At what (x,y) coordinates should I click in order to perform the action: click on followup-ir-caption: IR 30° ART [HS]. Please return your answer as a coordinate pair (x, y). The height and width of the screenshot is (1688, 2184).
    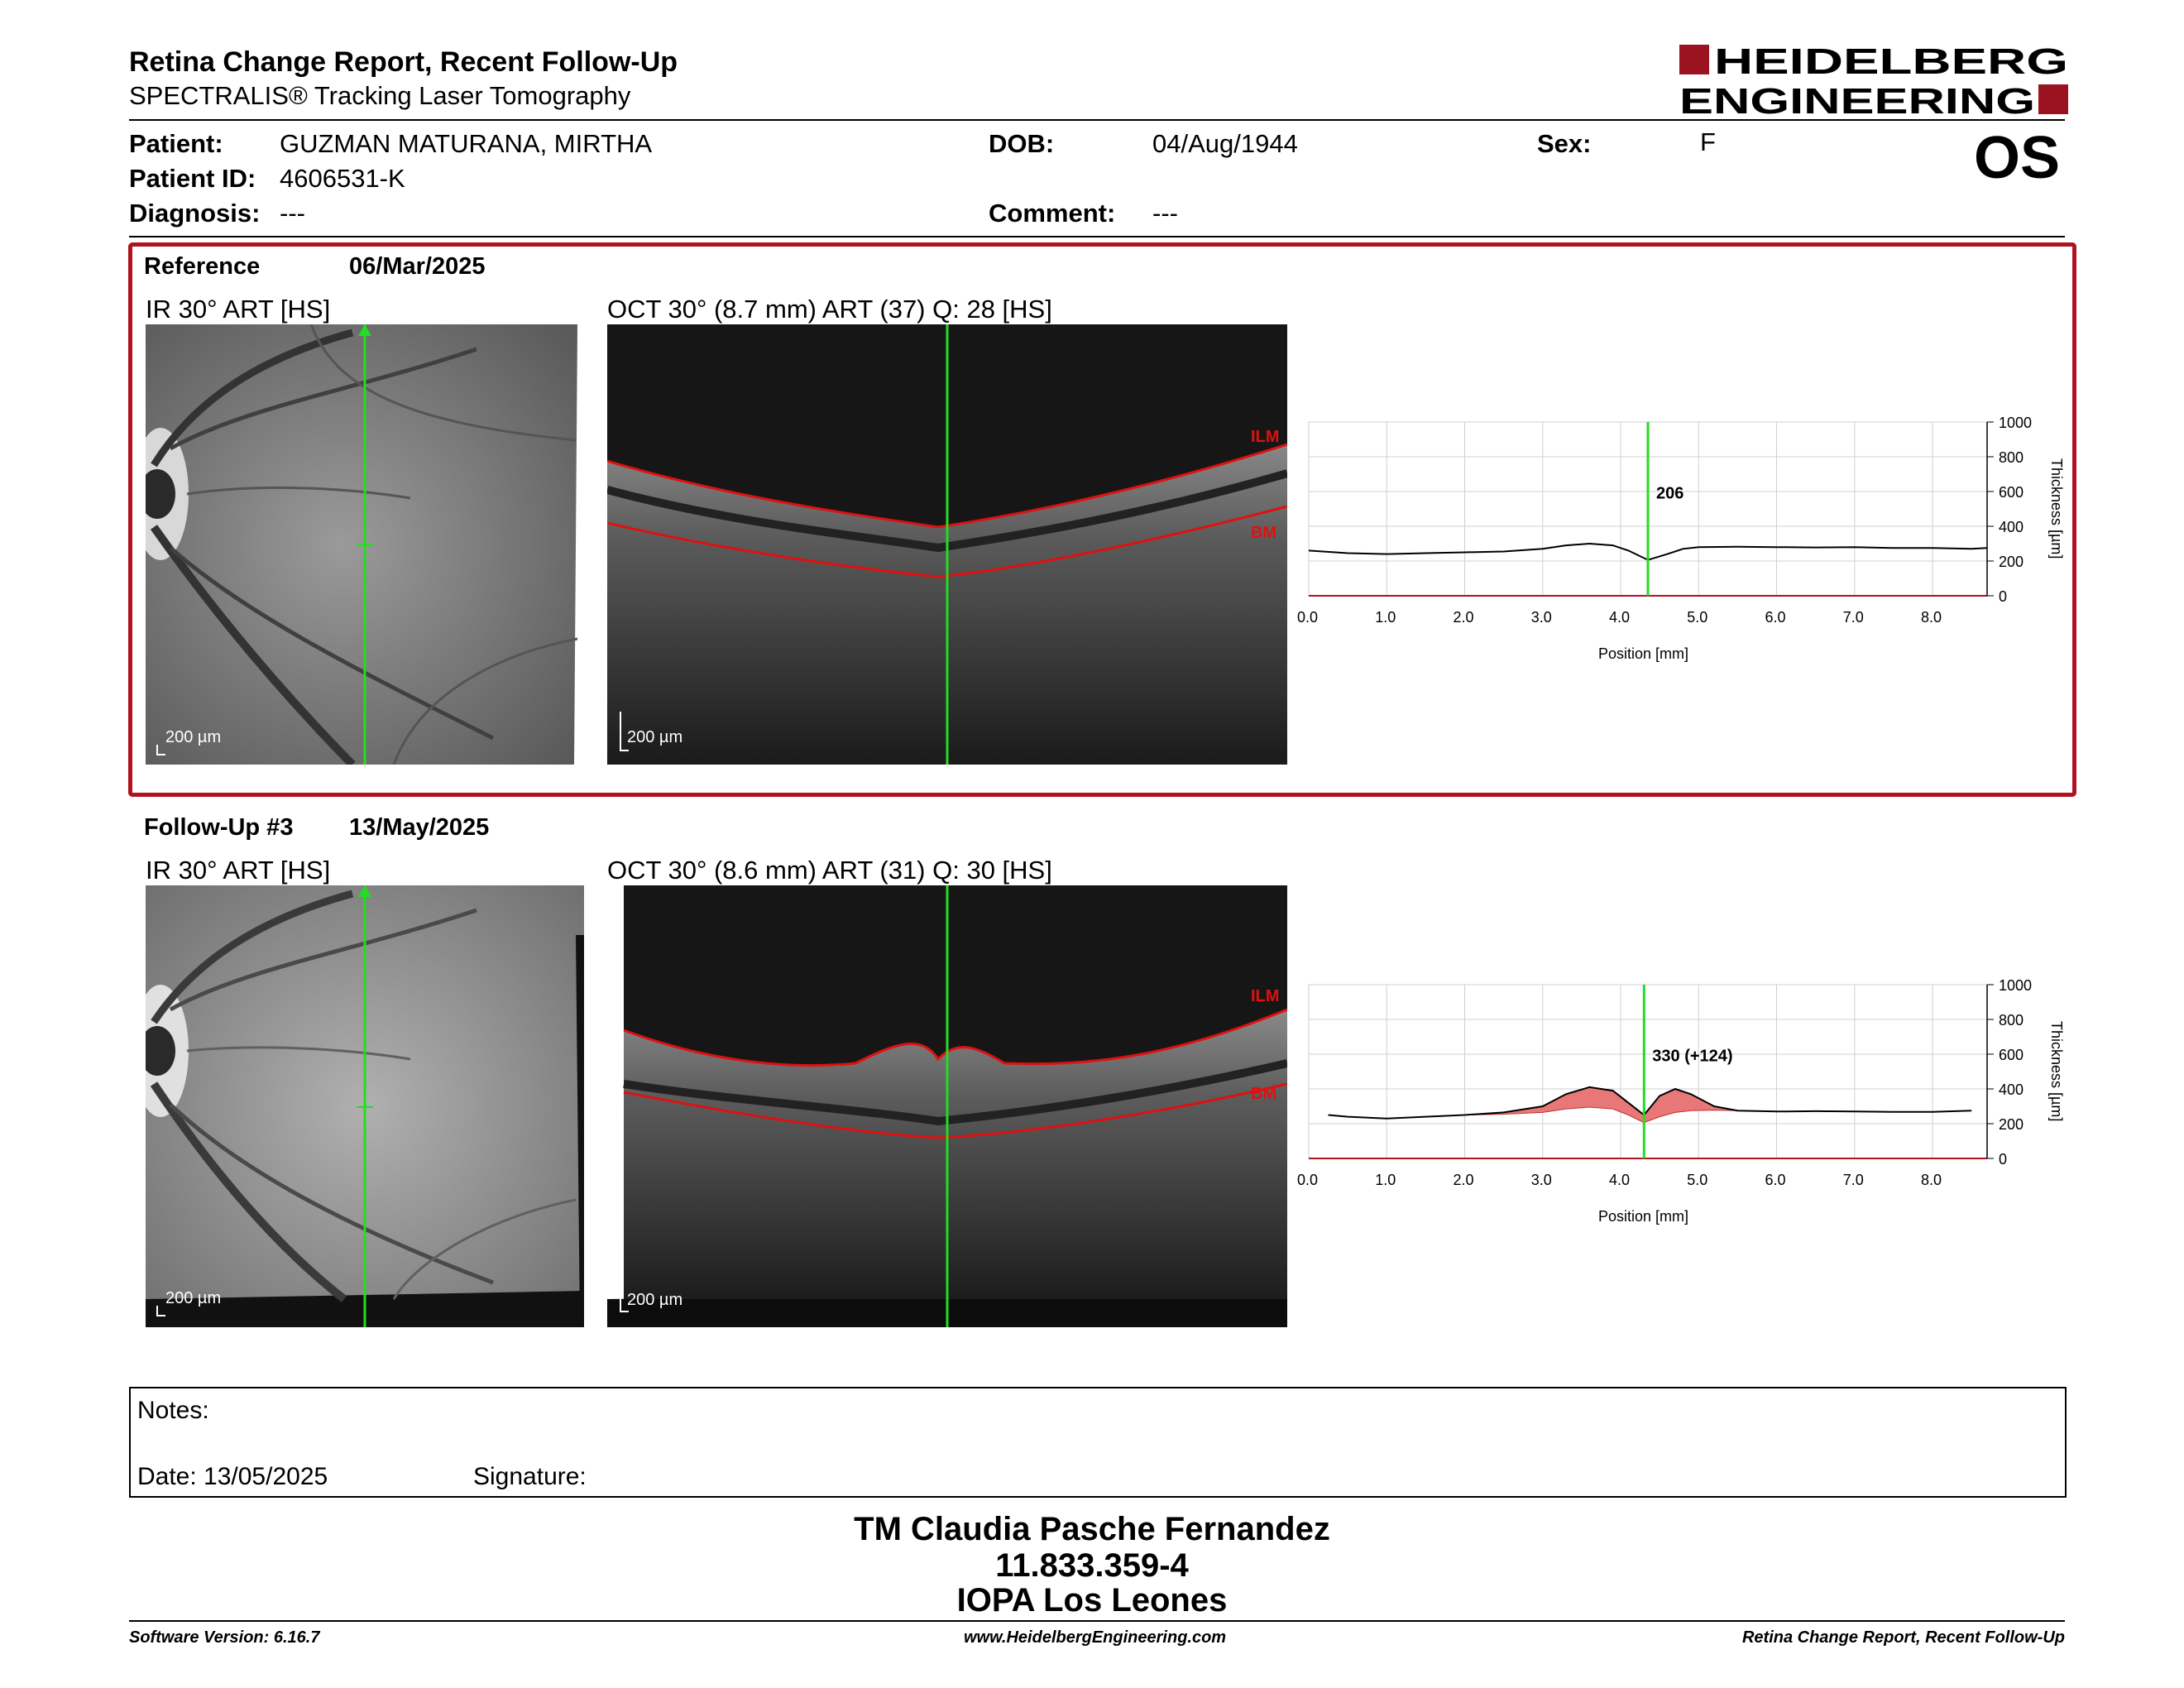
    Looking at the image, I should click on (238, 870).